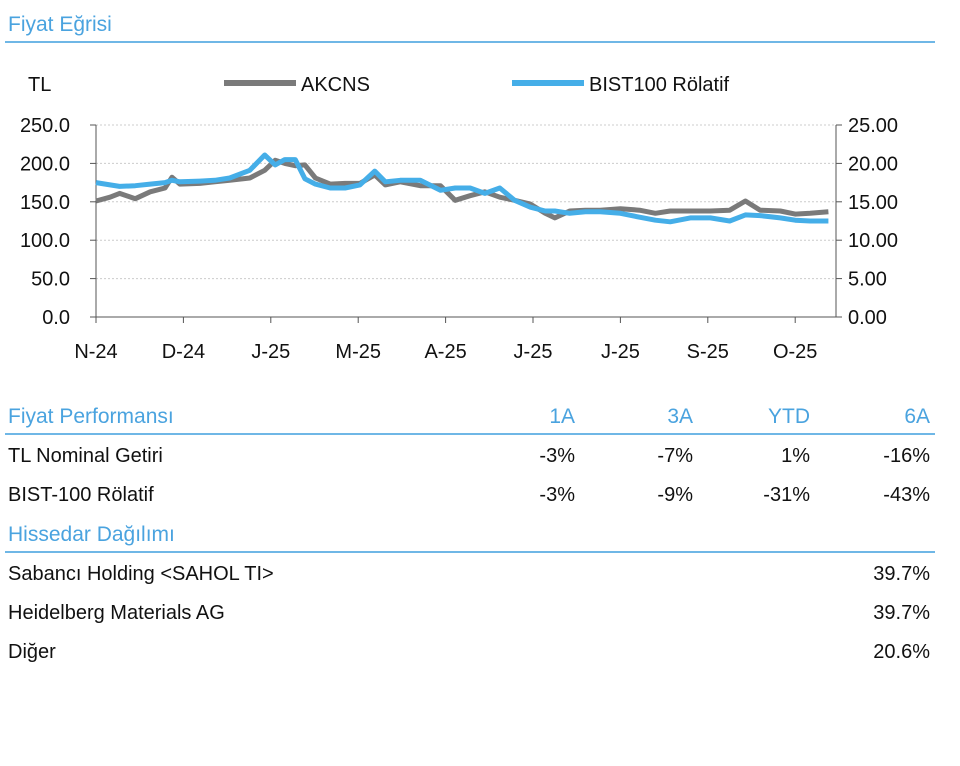 This screenshot has width=960, height=766. What do you see at coordinates (45, 164) in the screenshot?
I see `left-tick-label: 200.0` at bounding box center [45, 164].